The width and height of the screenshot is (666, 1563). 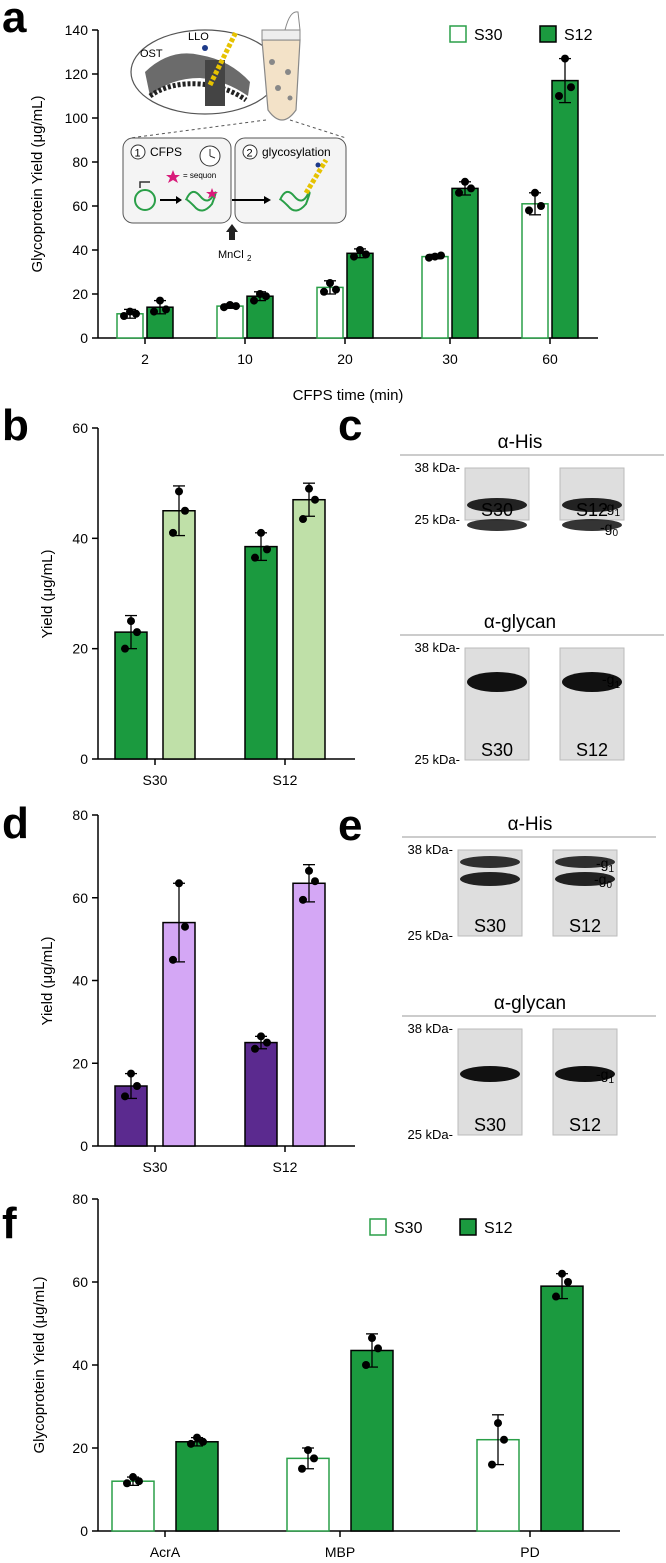 What do you see at coordinates (296, 152) in the screenshot?
I see `step2-label: glycosylation` at bounding box center [296, 152].